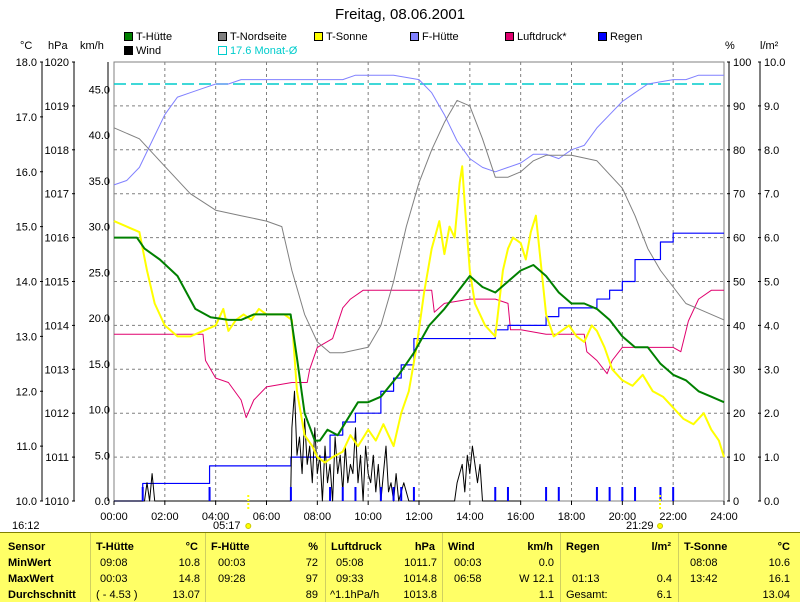 The height and width of the screenshot is (602, 800). I want to click on pressure-tick-label: 1020, so click(57, 63).